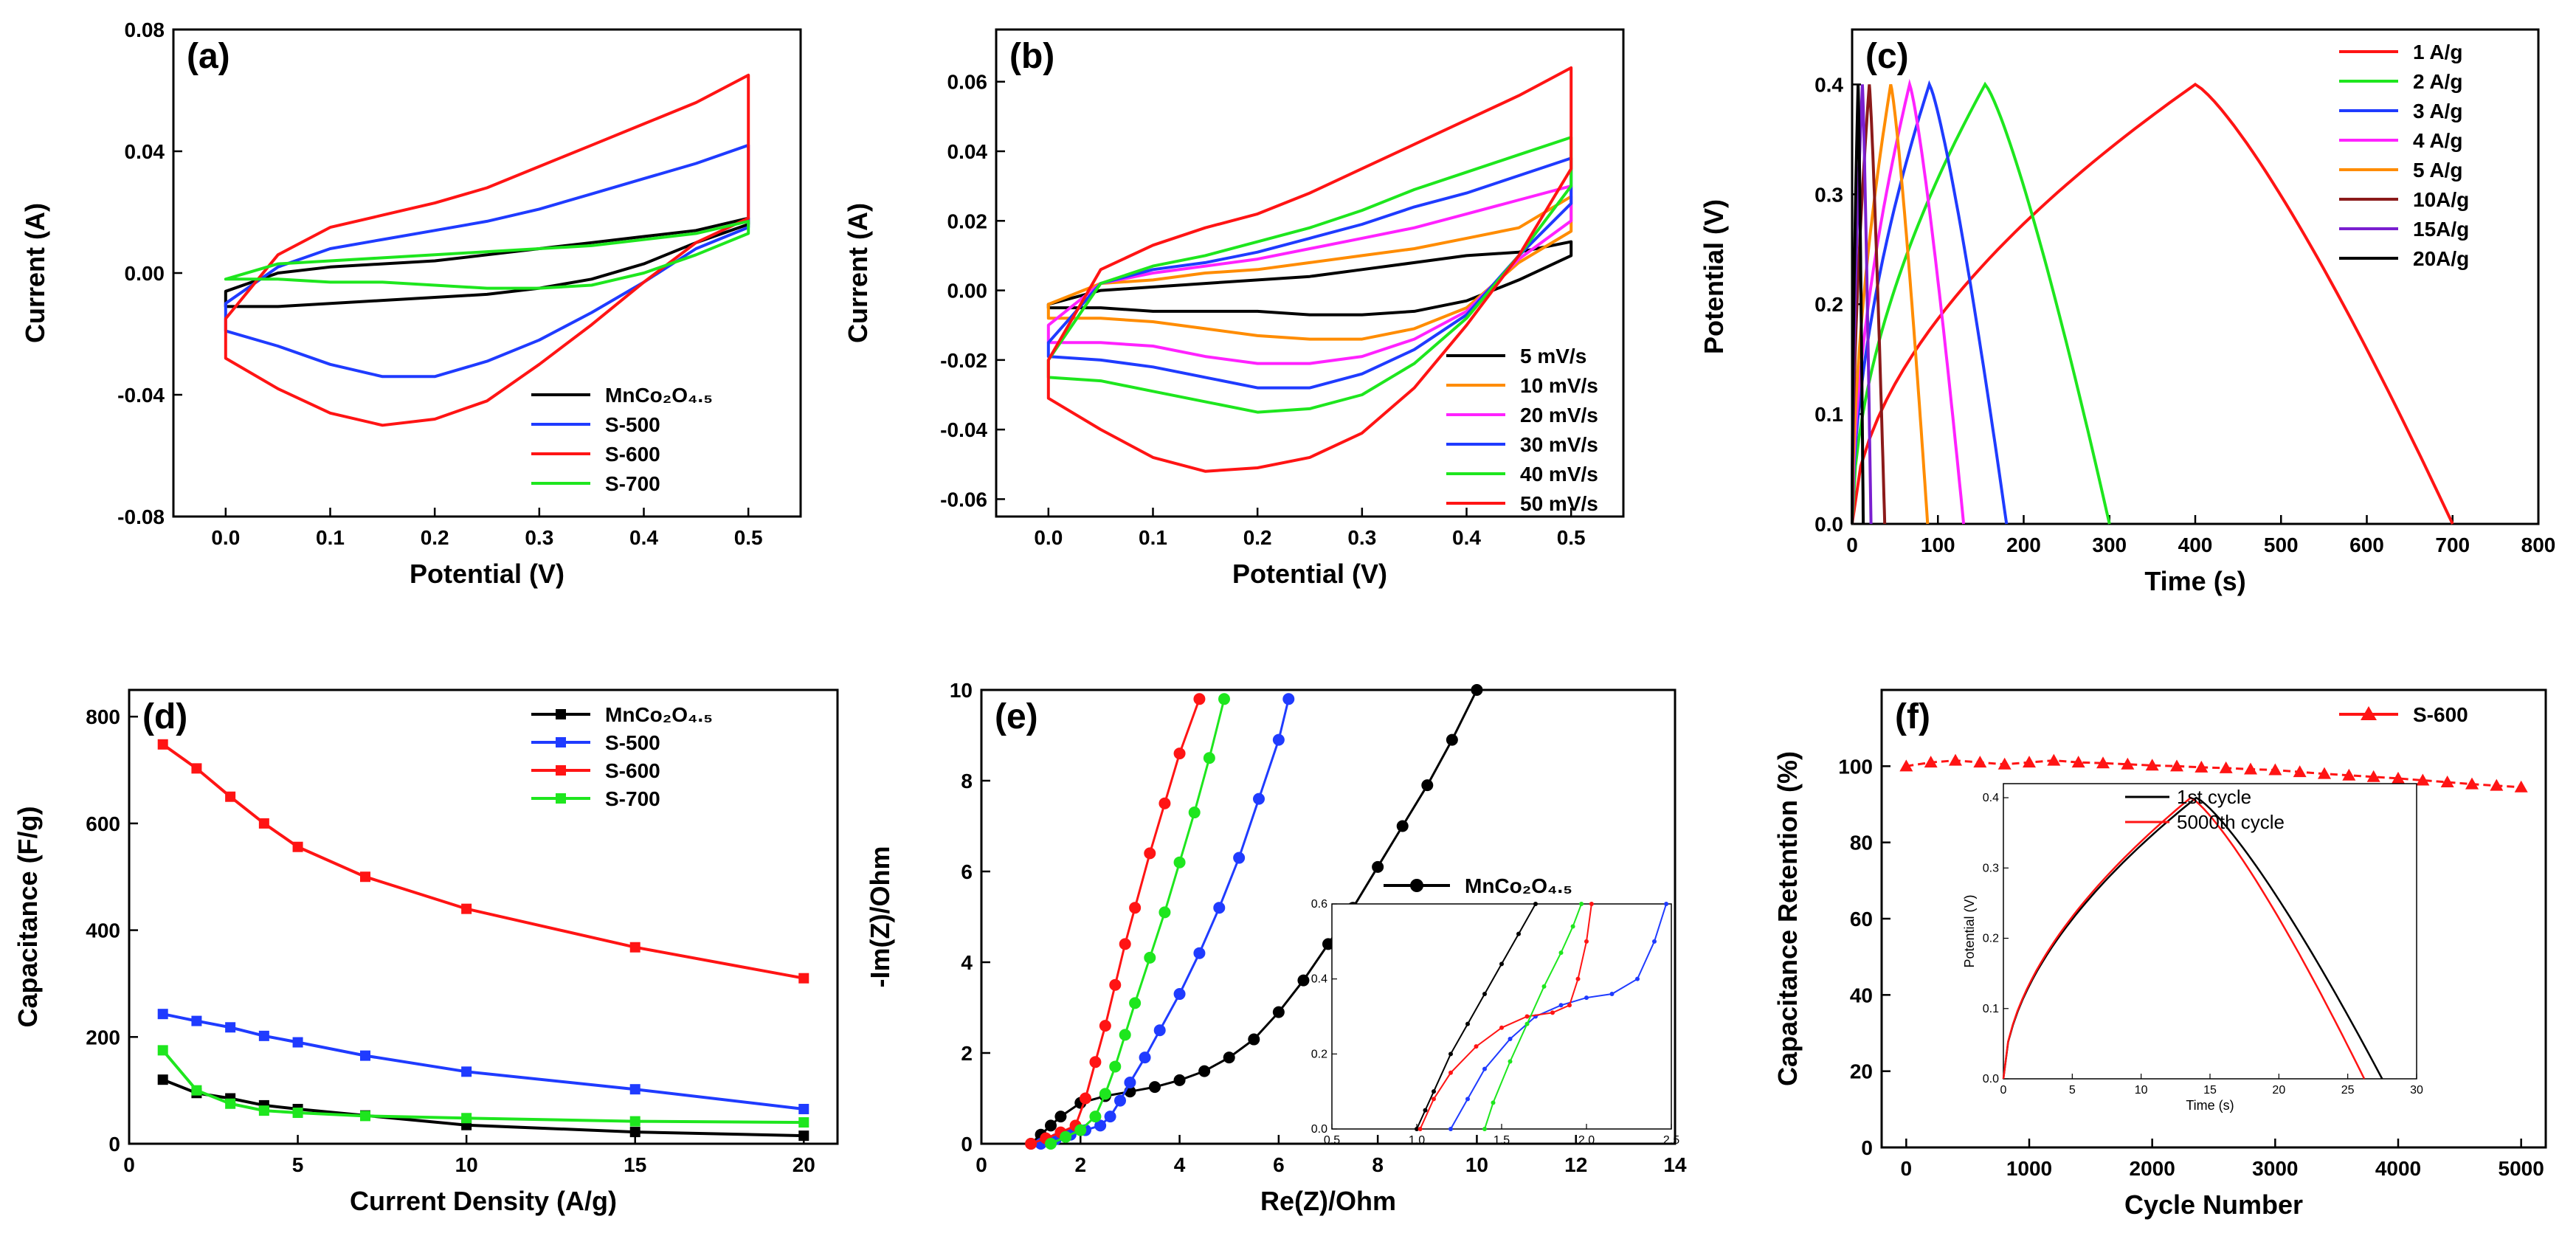 The image size is (2576, 1250). Describe the element at coordinates (141, 395) in the screenshot. I see `y-tick-label: -0.04` at that location.